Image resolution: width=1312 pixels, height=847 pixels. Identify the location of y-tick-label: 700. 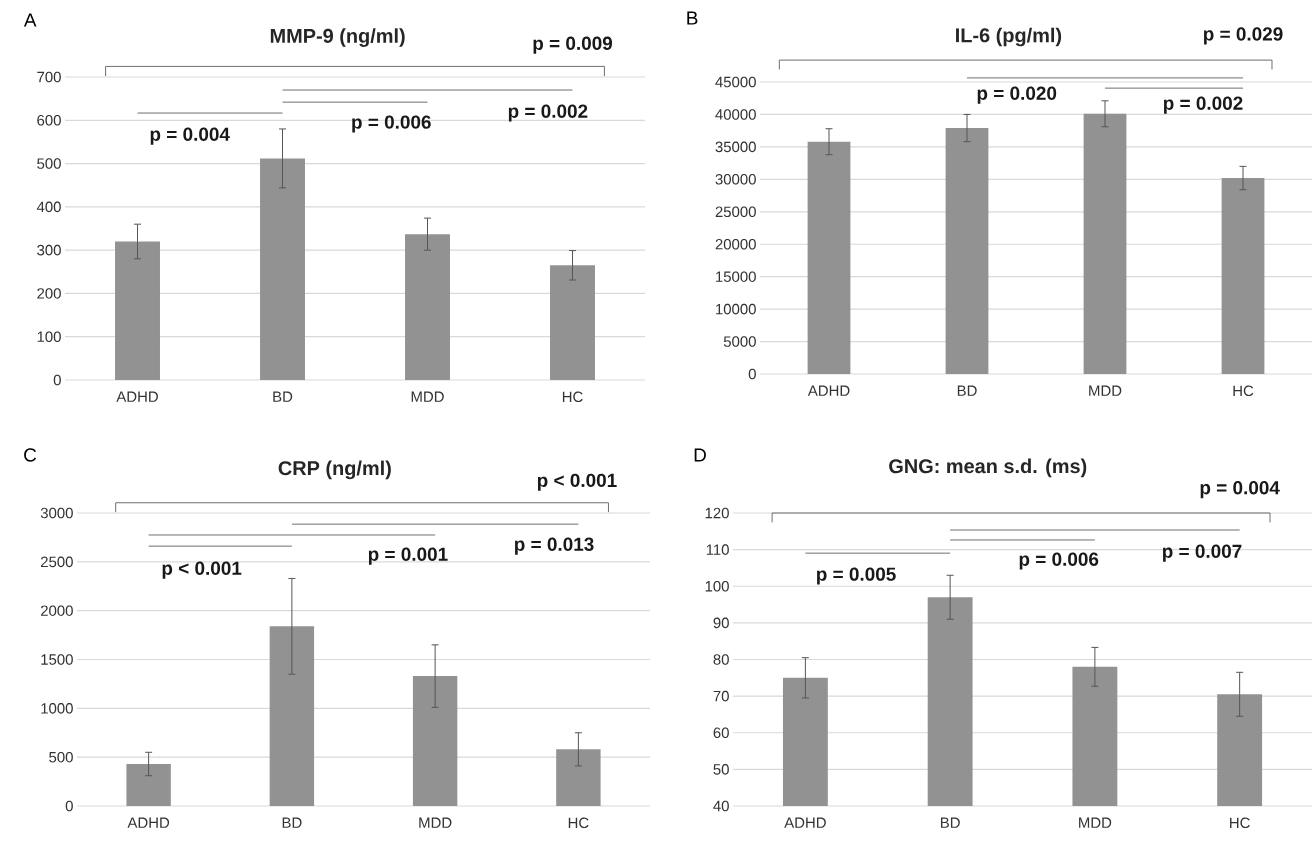
(49, 77).